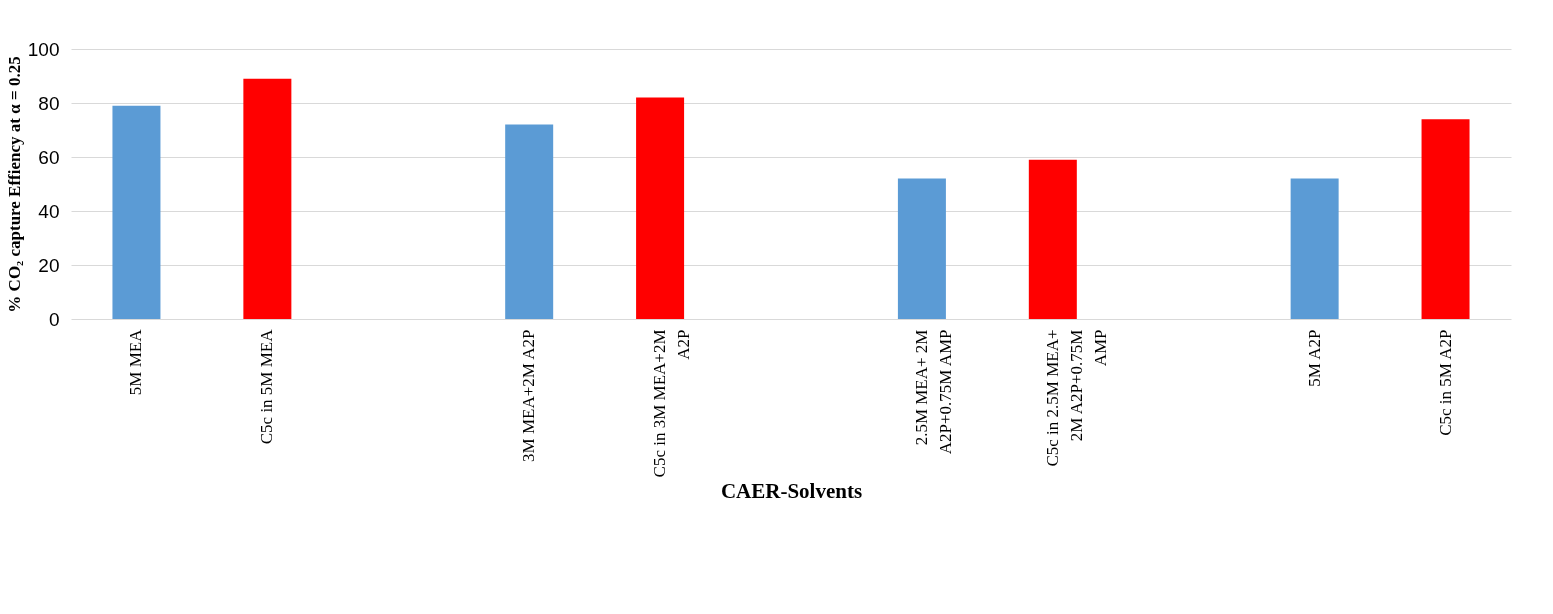 The height and width of the screenshot is (614, 1553). Describe the element at coordinates (672, 403) in the screenshot. I see `x-tick-label: C5c in 3M MEA+2M A2P` at that location.